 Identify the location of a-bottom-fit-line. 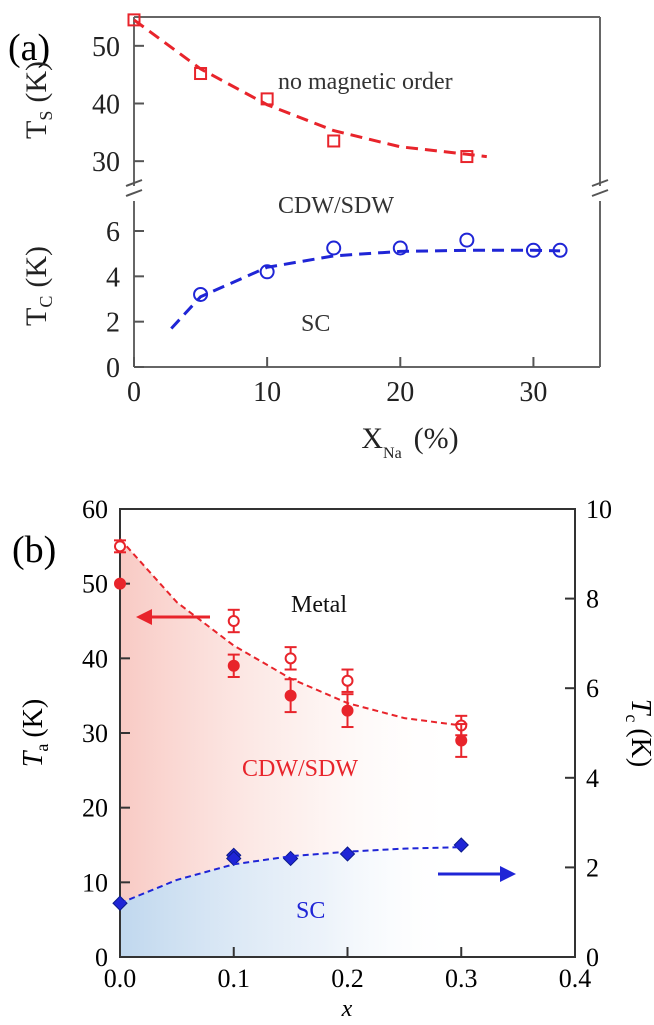
(365, 289).